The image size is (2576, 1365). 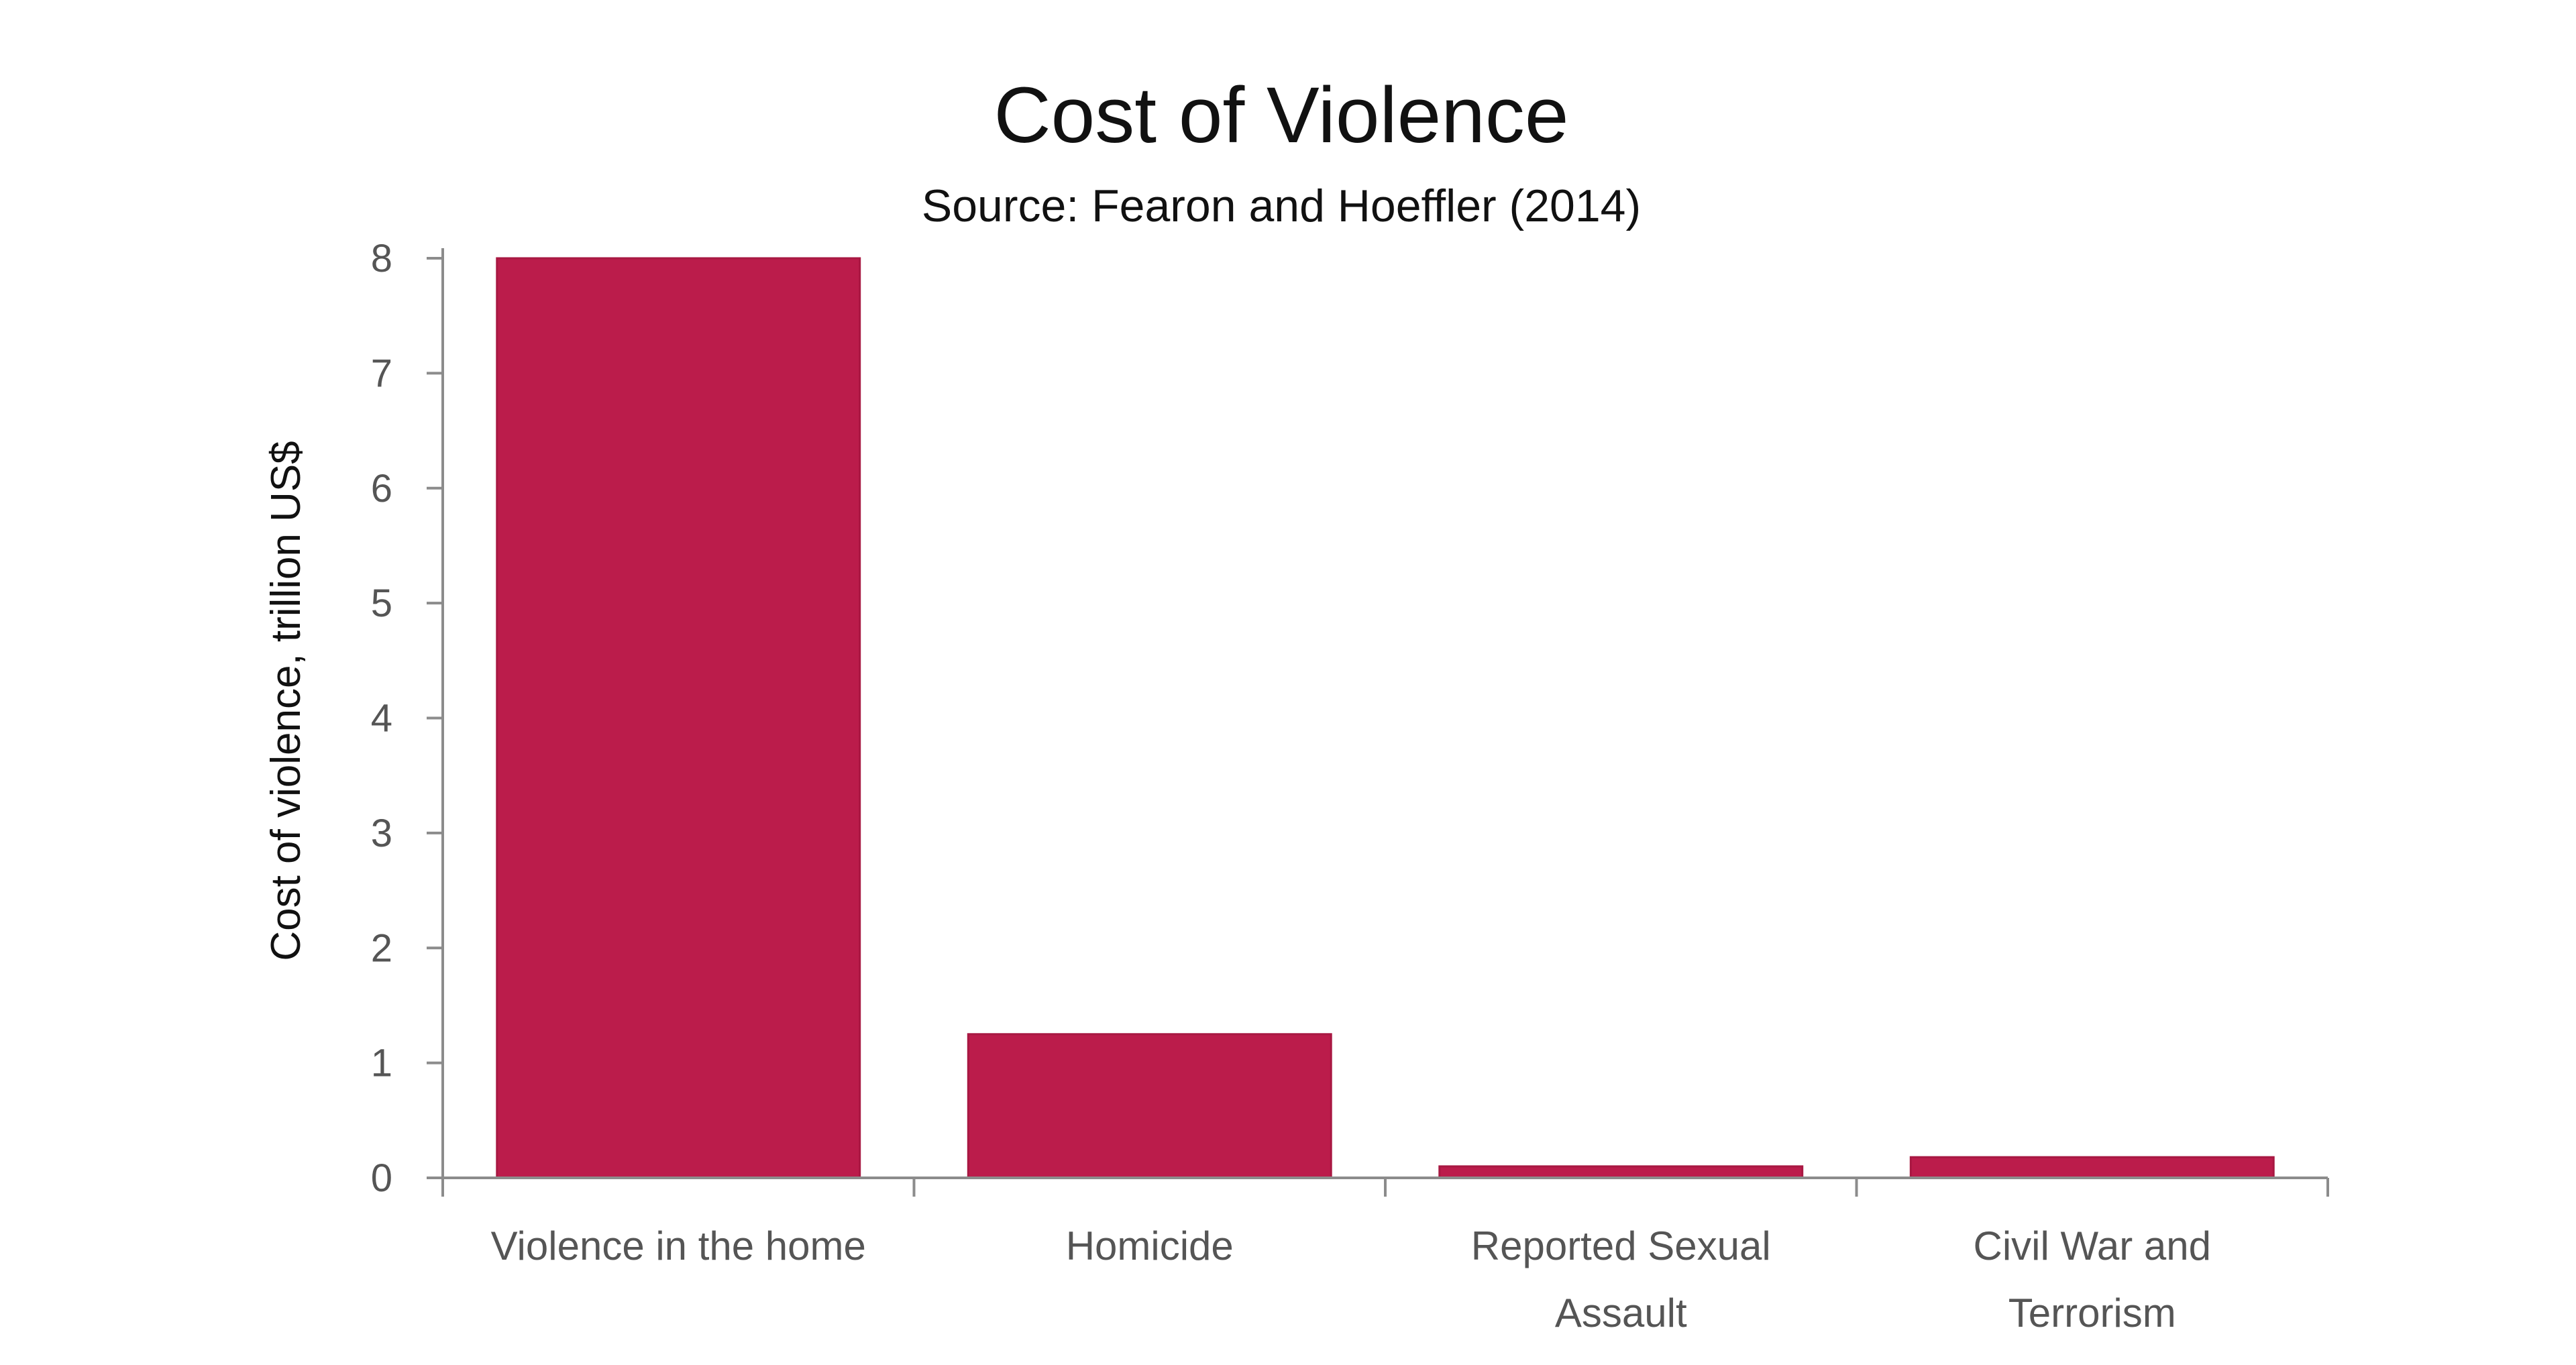 What do you see at coordinates (1621, 1313) in the screenshot?
I see `x-tick-label-line: Assault` at bounding box center [1621, 1313].